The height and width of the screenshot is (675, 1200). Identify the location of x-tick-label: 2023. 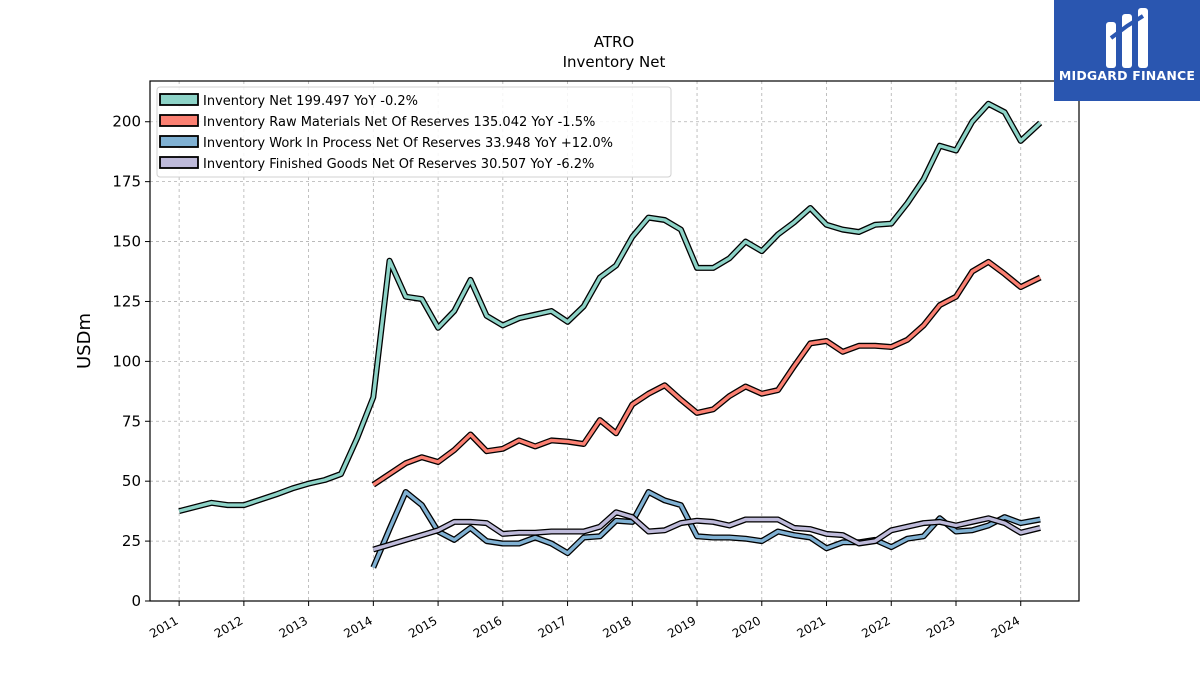
(940, 626).